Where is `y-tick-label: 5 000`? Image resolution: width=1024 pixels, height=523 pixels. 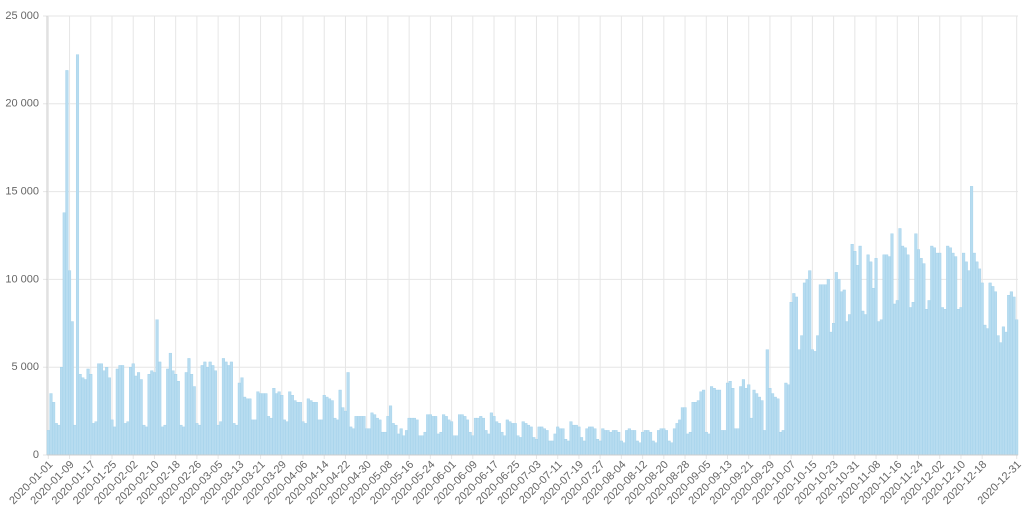 y-tick-label: 5 000 is located at coordinates (25, 367).